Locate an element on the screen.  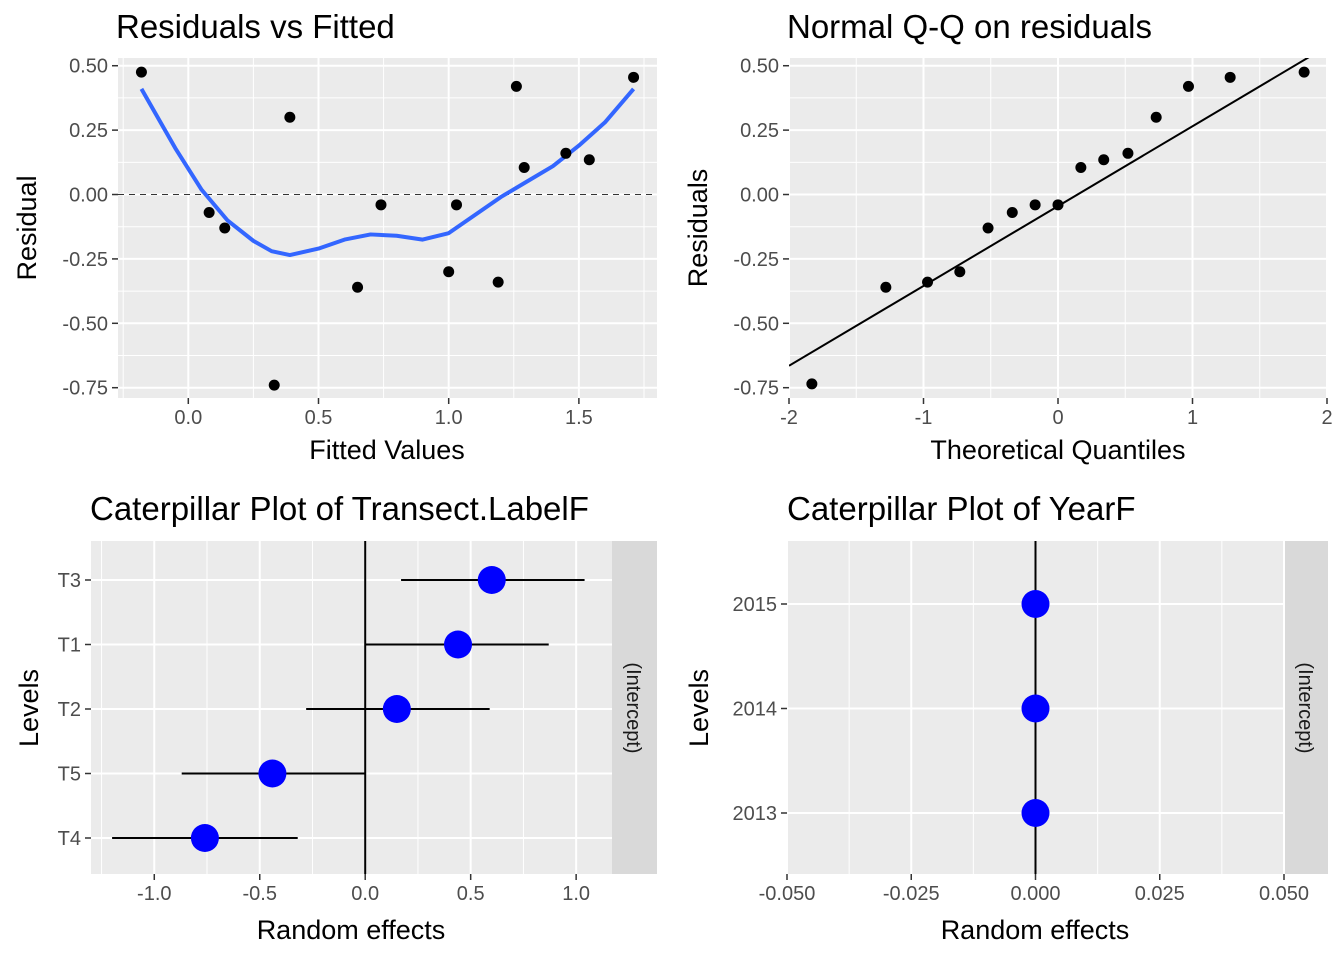
facet-strip-label: (Intercept) is located at coordinates (633, 707).